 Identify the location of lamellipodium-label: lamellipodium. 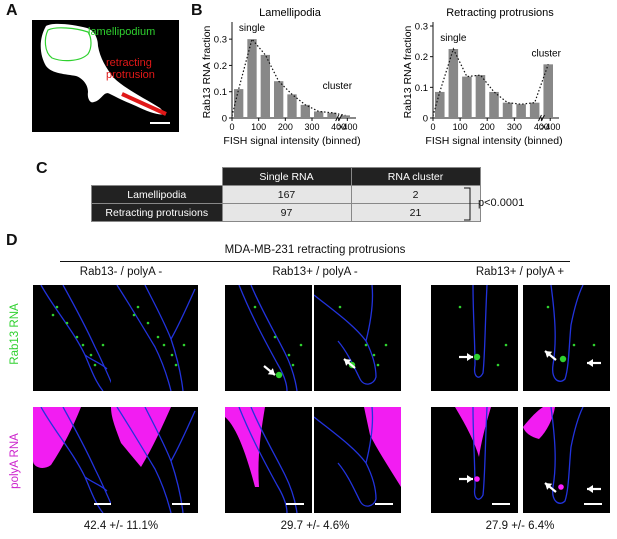
(122, 32).